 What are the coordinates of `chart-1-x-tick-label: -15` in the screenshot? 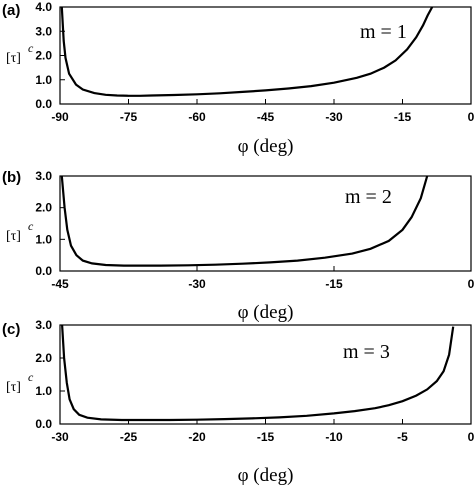 It's located at (403, 117).